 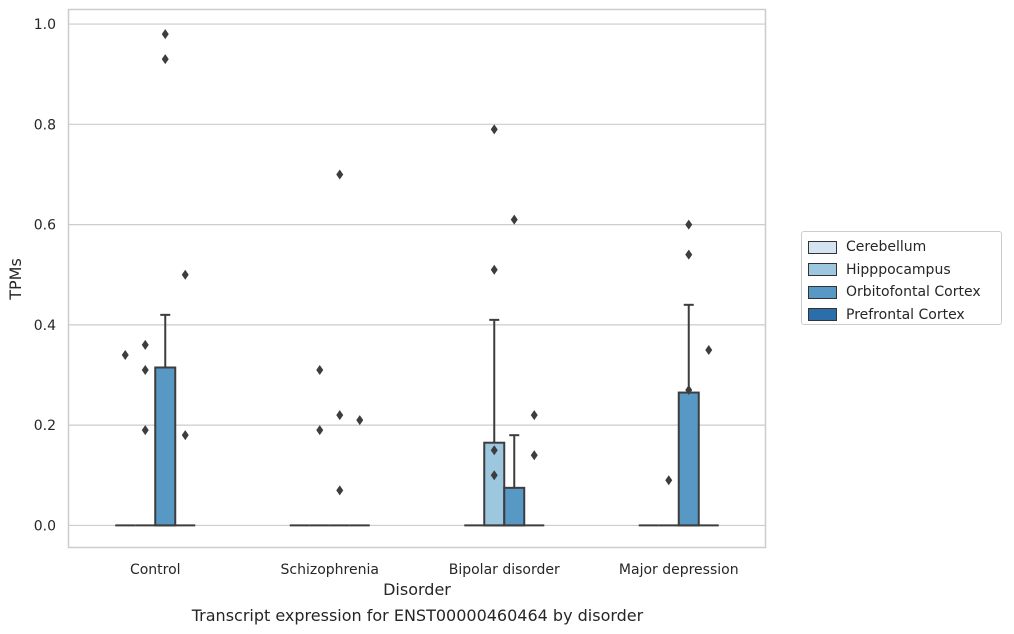 I want to click on legend-label: Orbitofontal Cortex, so click(x=913, y=292).